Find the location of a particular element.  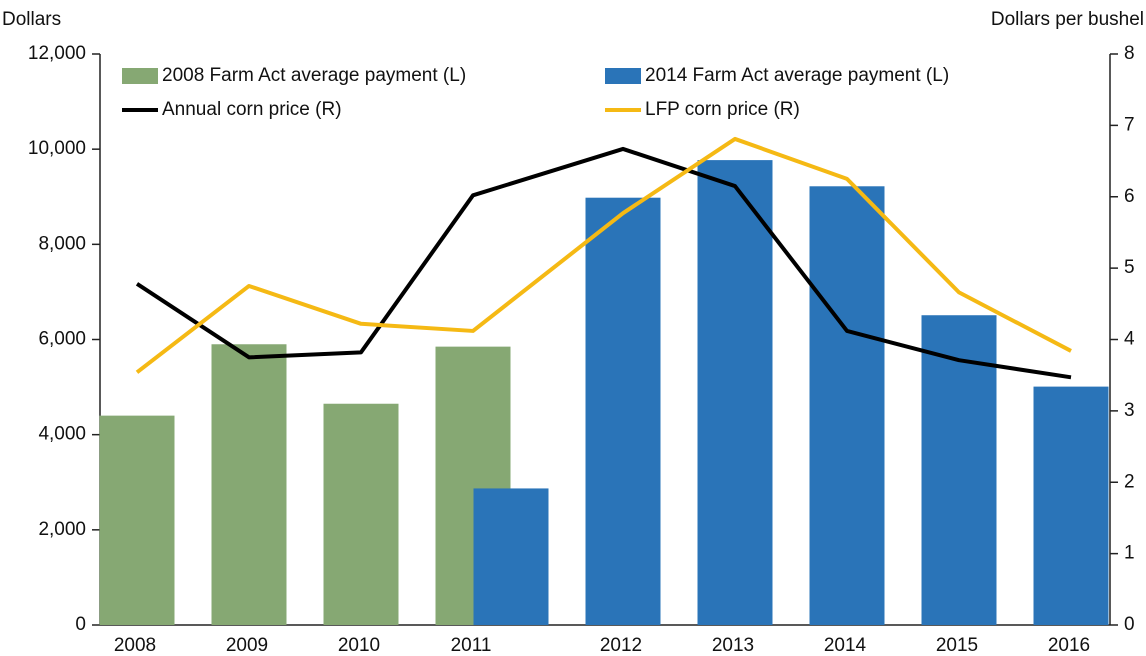

x-tick-label: 2016 is located at coordinates (1069, 645).